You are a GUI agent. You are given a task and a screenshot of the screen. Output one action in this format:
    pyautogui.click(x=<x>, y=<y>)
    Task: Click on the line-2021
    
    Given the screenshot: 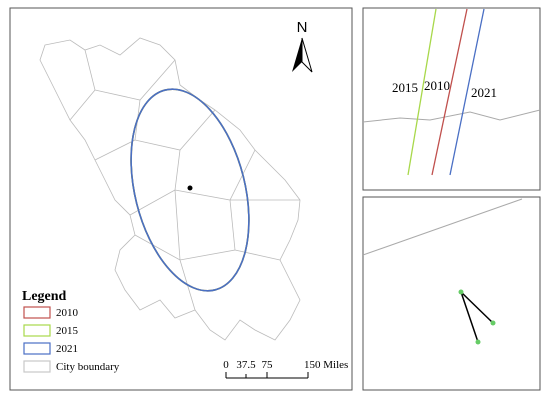 What is the action you would take?
    pyautogui.click(x=467, y=92)
    